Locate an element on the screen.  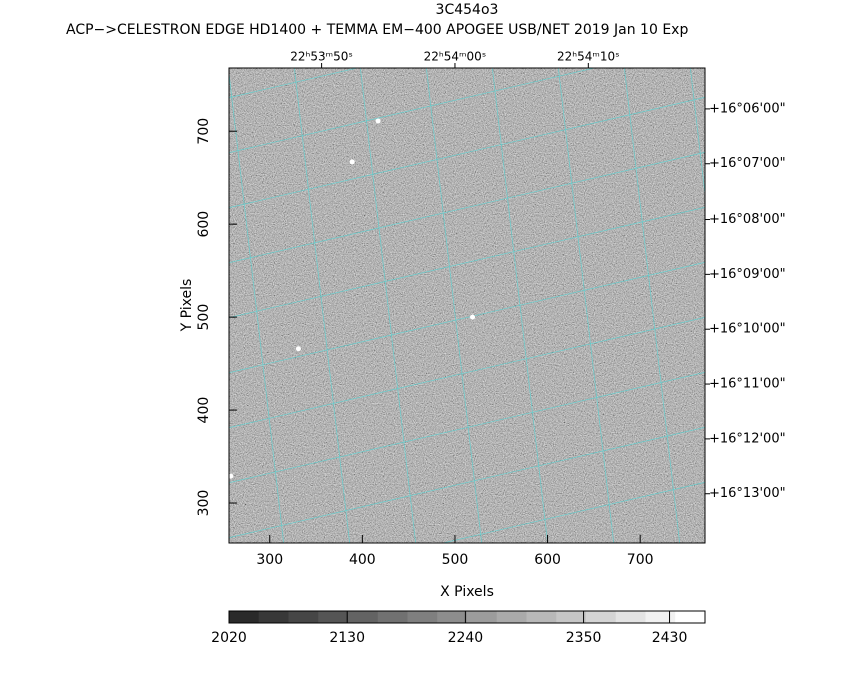
colorbar: 2020 2130 2240 2350 2430 is located at coordinates (458, 628).